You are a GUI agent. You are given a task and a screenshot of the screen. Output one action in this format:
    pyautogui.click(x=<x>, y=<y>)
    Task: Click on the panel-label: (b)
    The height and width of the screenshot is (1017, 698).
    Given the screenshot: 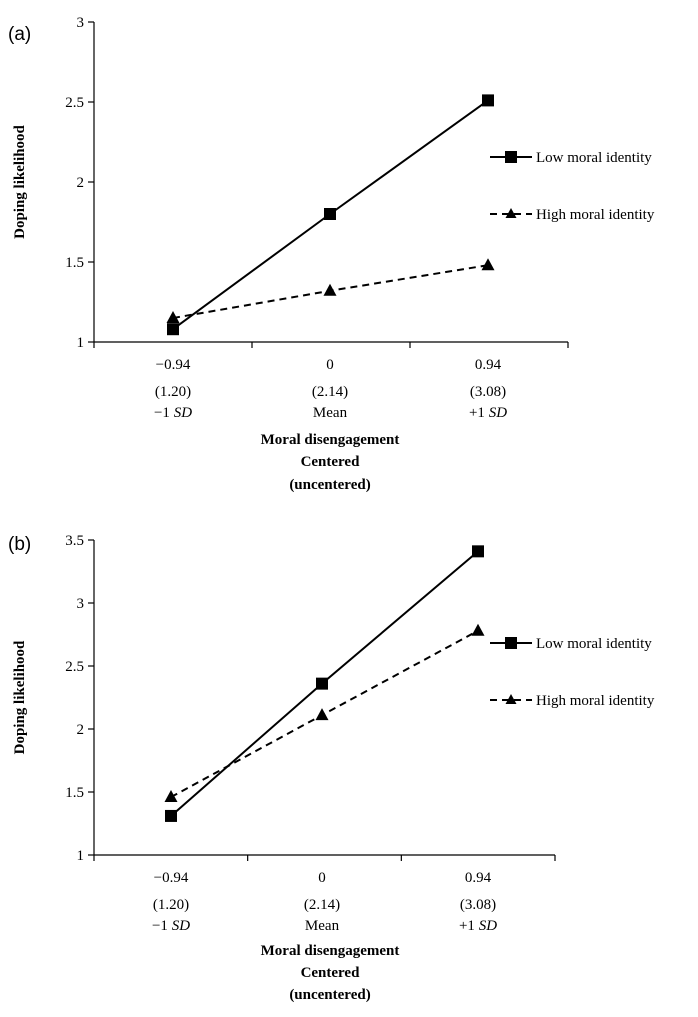 What is the action you would take?
    pyautogui.click(x=19, y=544)
    